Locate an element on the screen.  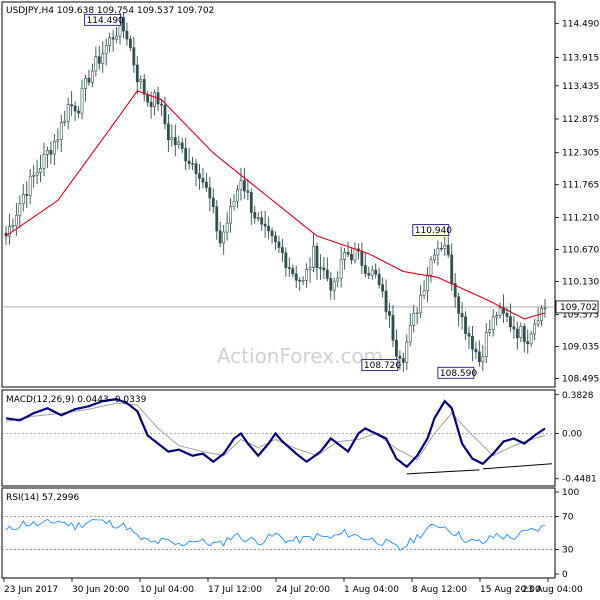
rsi-header: RSI(14) 57.2996 is located at coordinates (42, 498).